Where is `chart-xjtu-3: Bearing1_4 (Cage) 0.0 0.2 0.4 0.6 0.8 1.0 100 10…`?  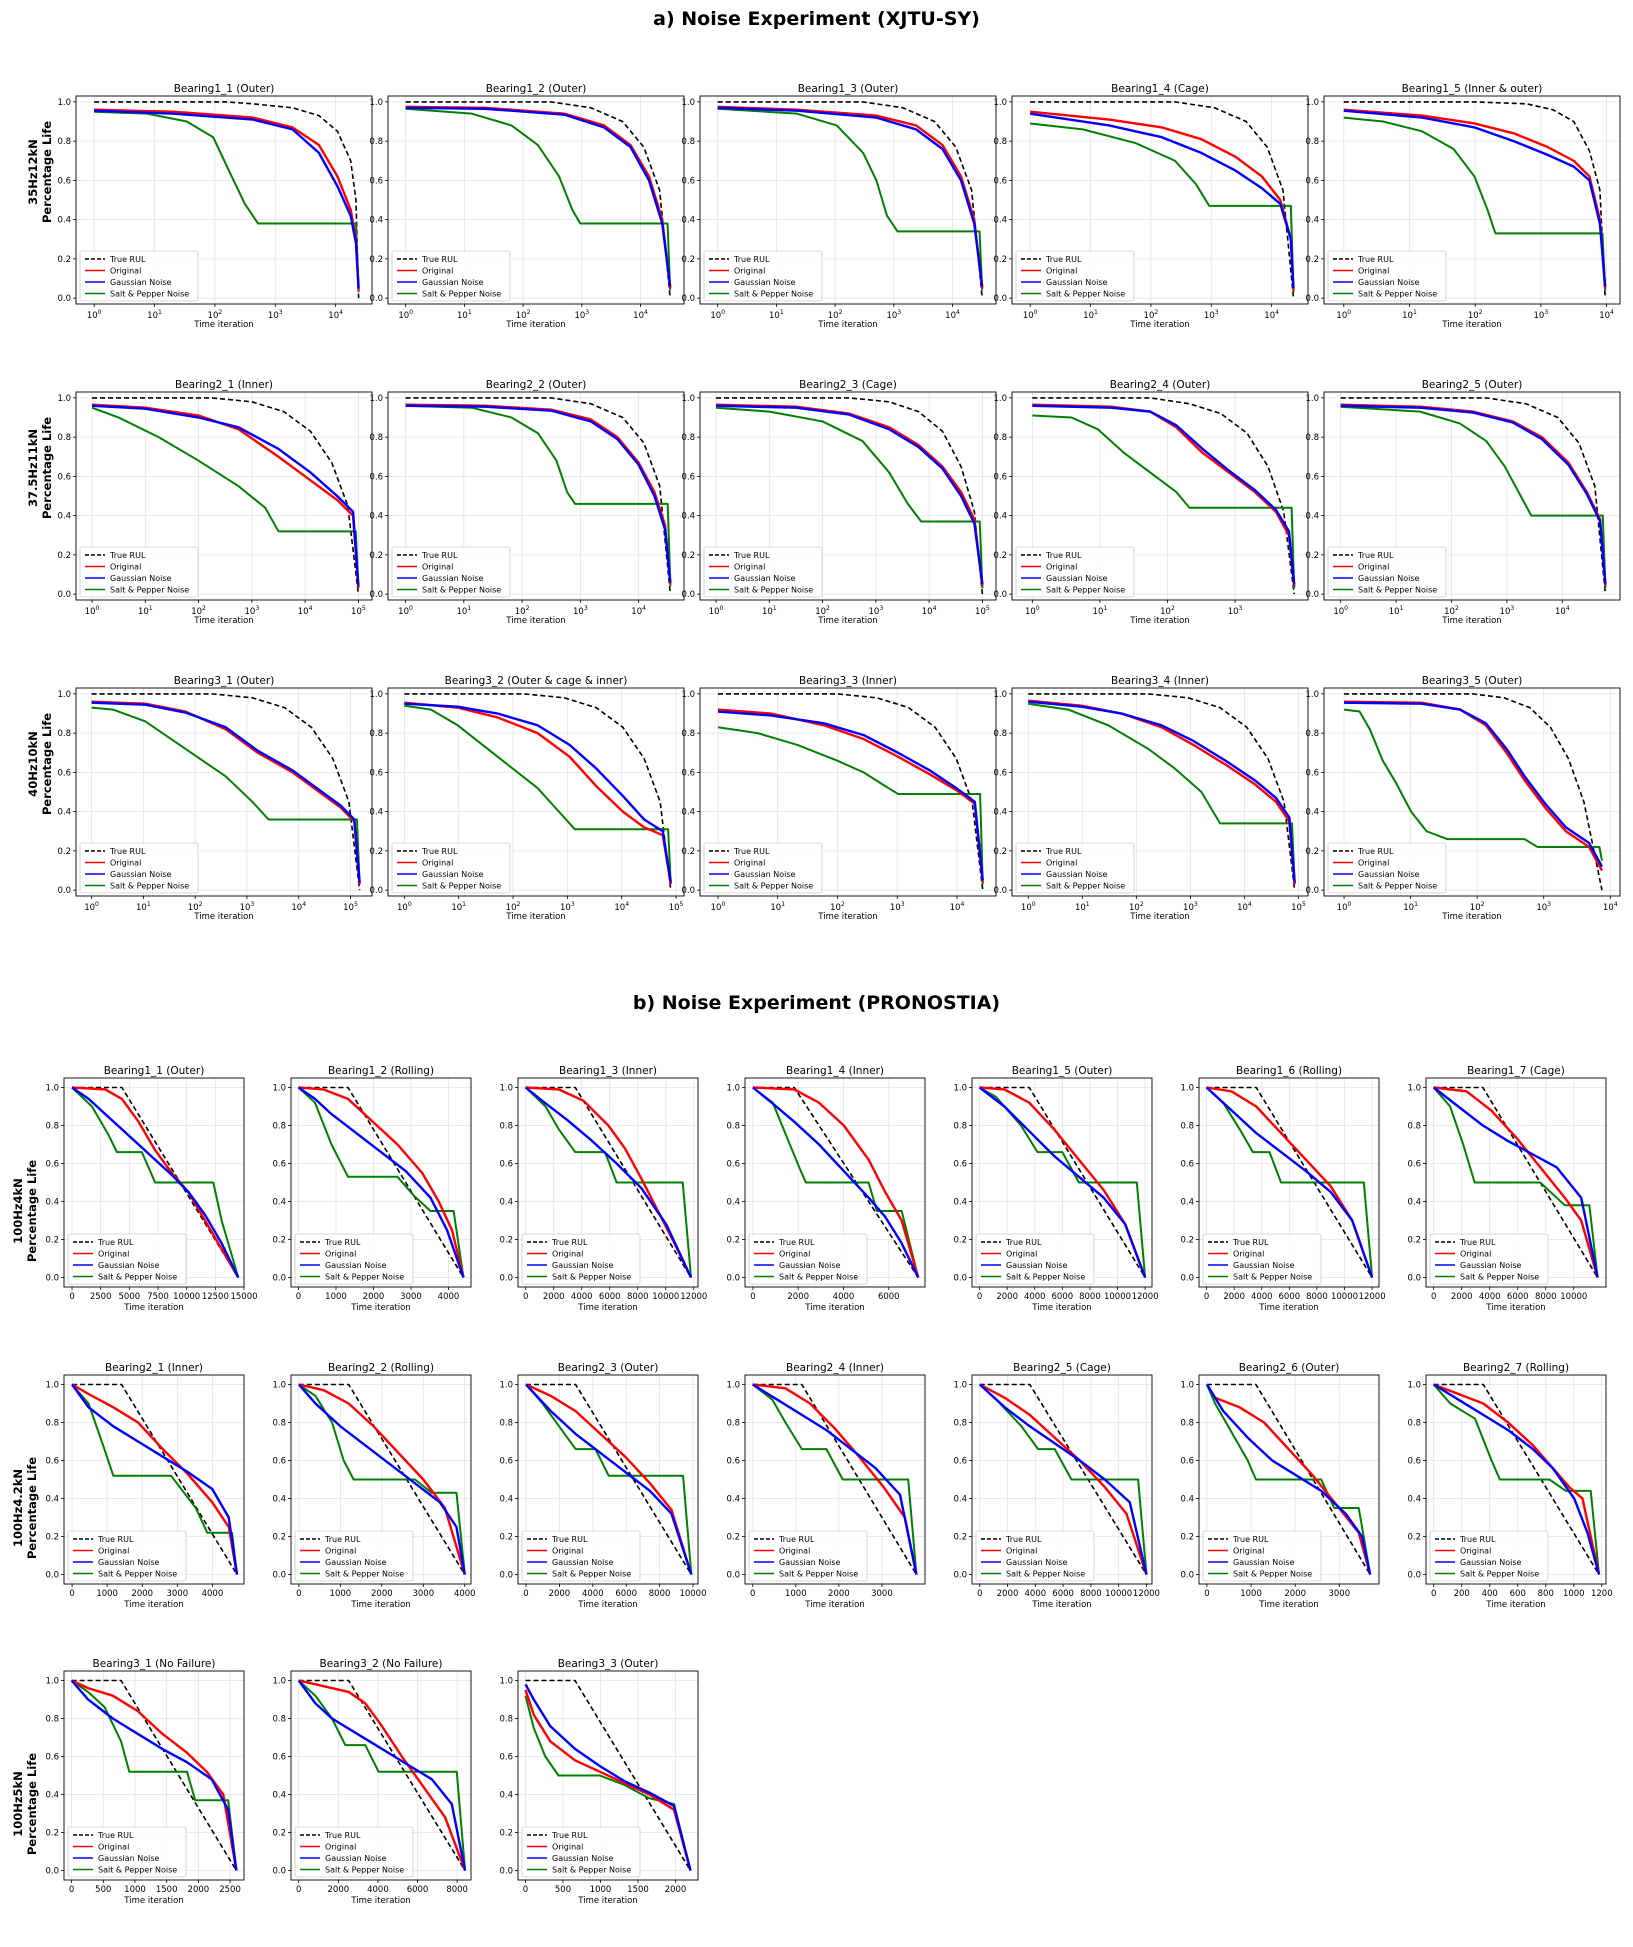
chart-xjtu-3: Bearing1_4 (Cage) 0.0 0.2 0.4 0.6 0.8 1.0 100 10… is located at coordinates (1151, 206).